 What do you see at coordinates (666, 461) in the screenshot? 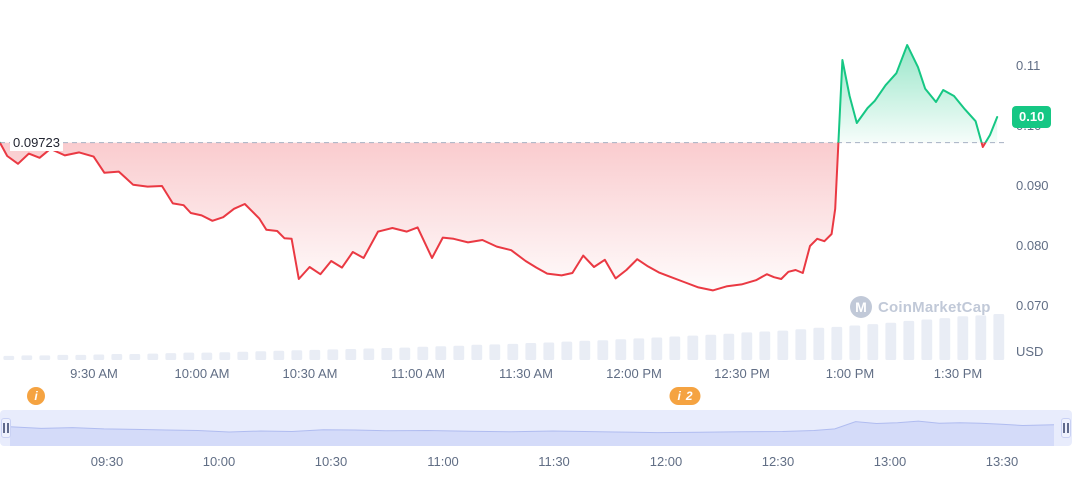
I see `navigator-tick: 12:00` at bounding box center [666, 461].